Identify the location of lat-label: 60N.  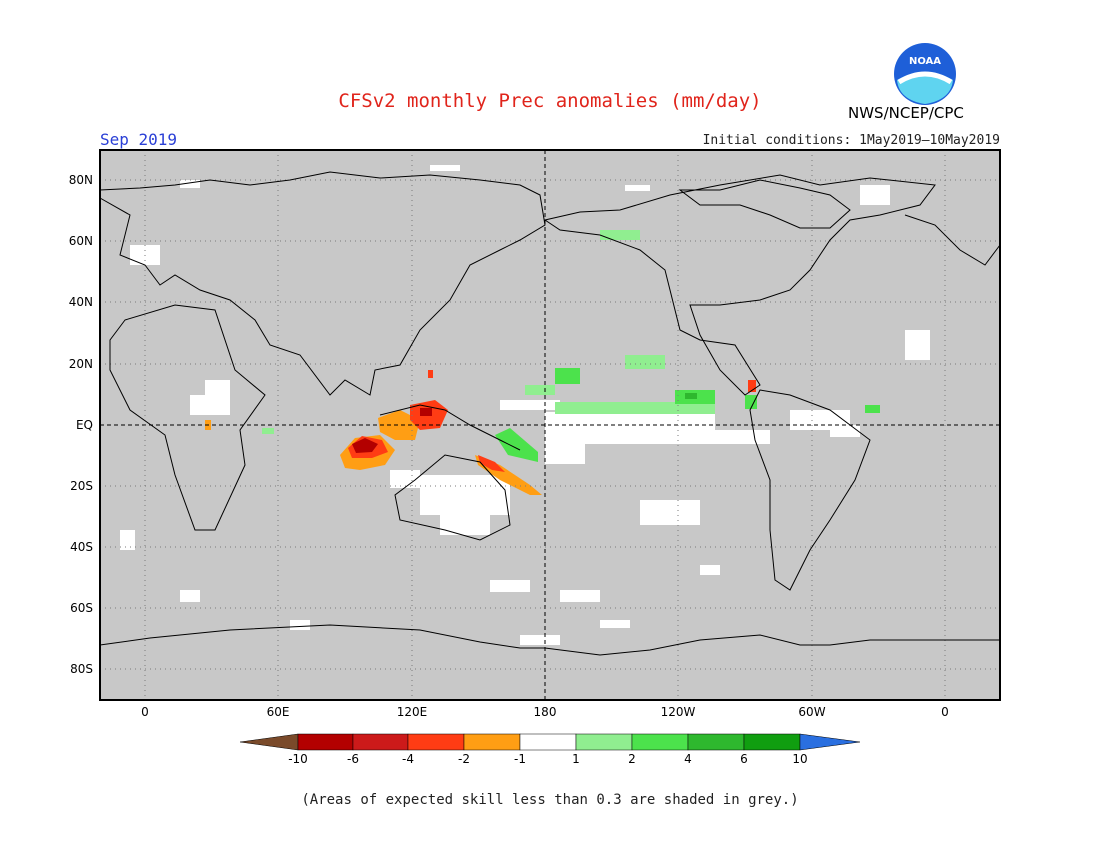
(81, 241).